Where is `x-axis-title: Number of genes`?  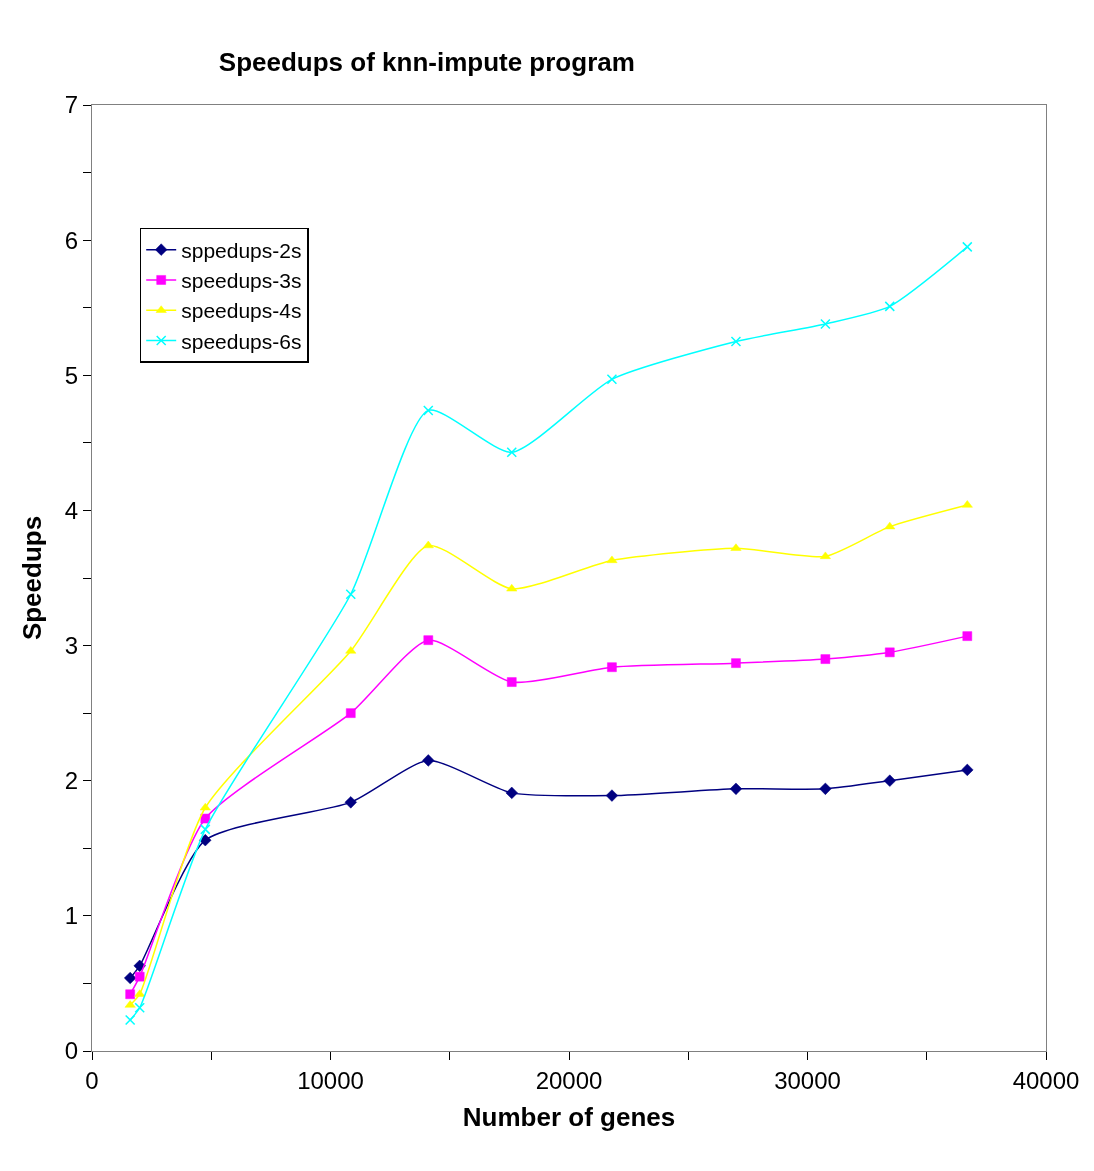 x-axis-title: Number of genes is located at coordinates (569, 1117).